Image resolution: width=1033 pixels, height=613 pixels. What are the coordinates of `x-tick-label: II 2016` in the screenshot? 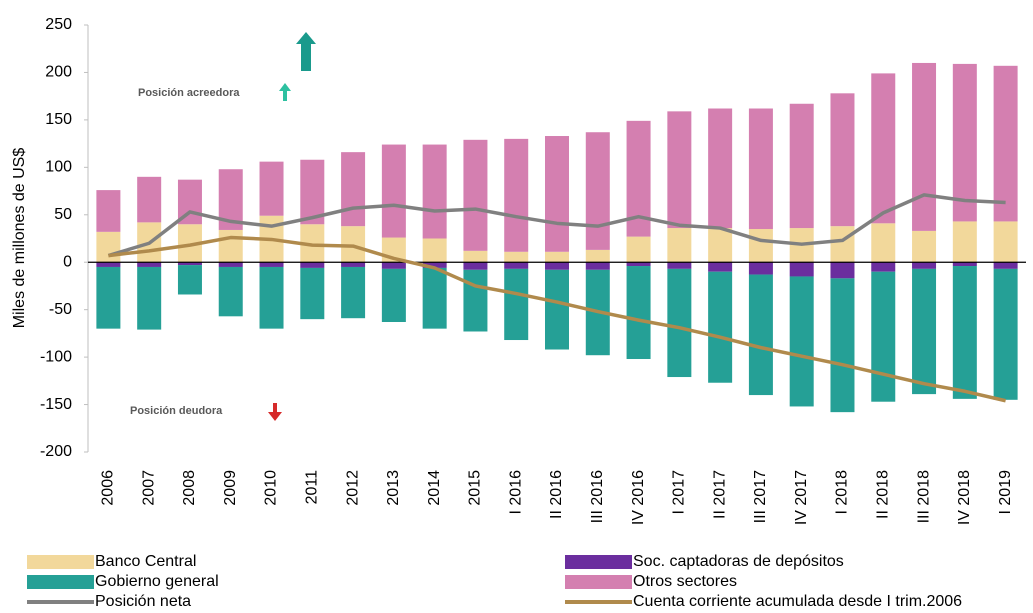 It's located at (556, 494).